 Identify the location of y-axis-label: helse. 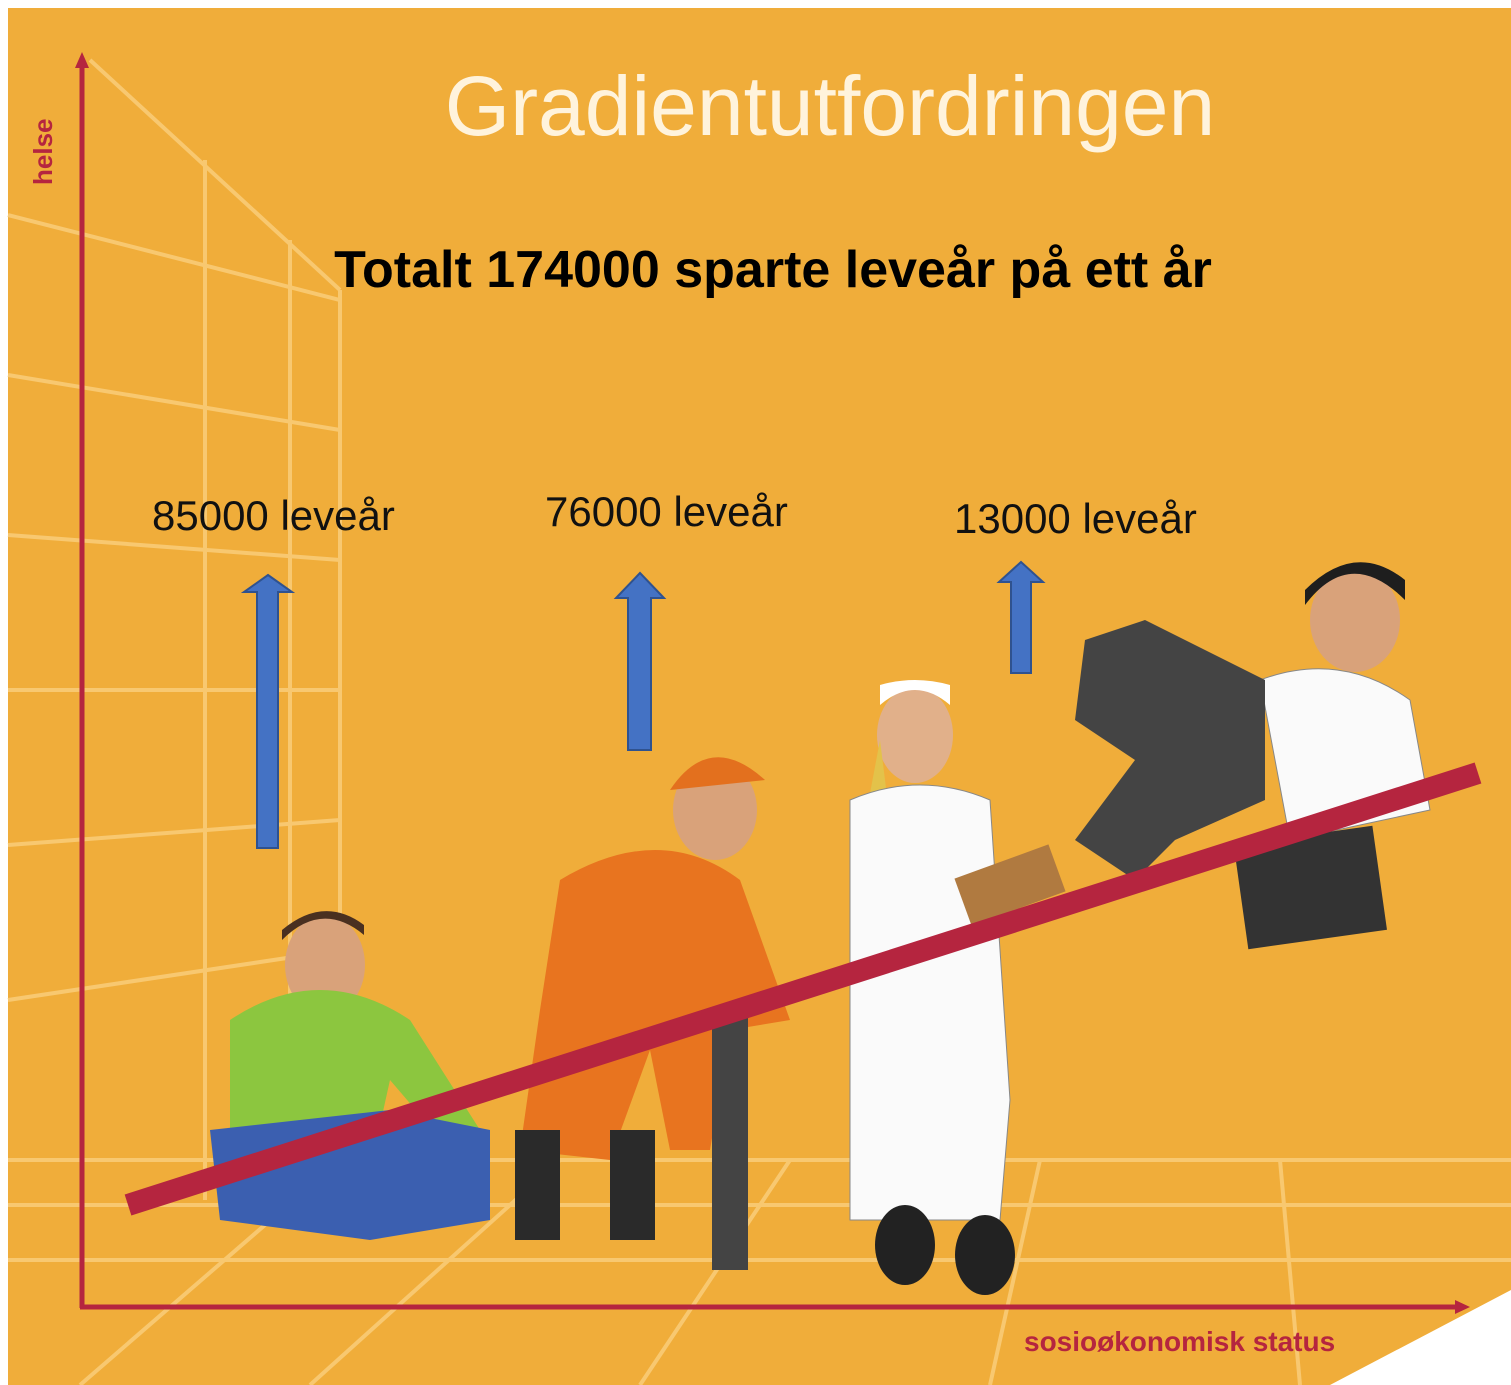
(43, 152).